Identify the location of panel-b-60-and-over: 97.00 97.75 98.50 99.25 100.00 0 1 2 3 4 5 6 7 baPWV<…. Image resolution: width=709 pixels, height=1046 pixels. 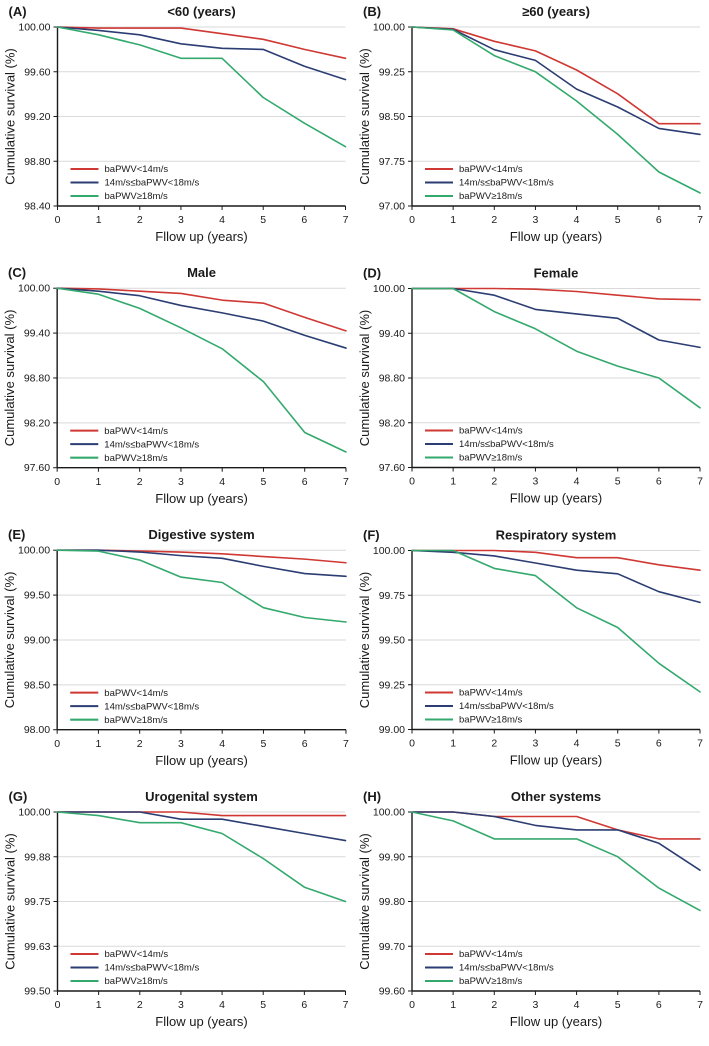
(532, 130).